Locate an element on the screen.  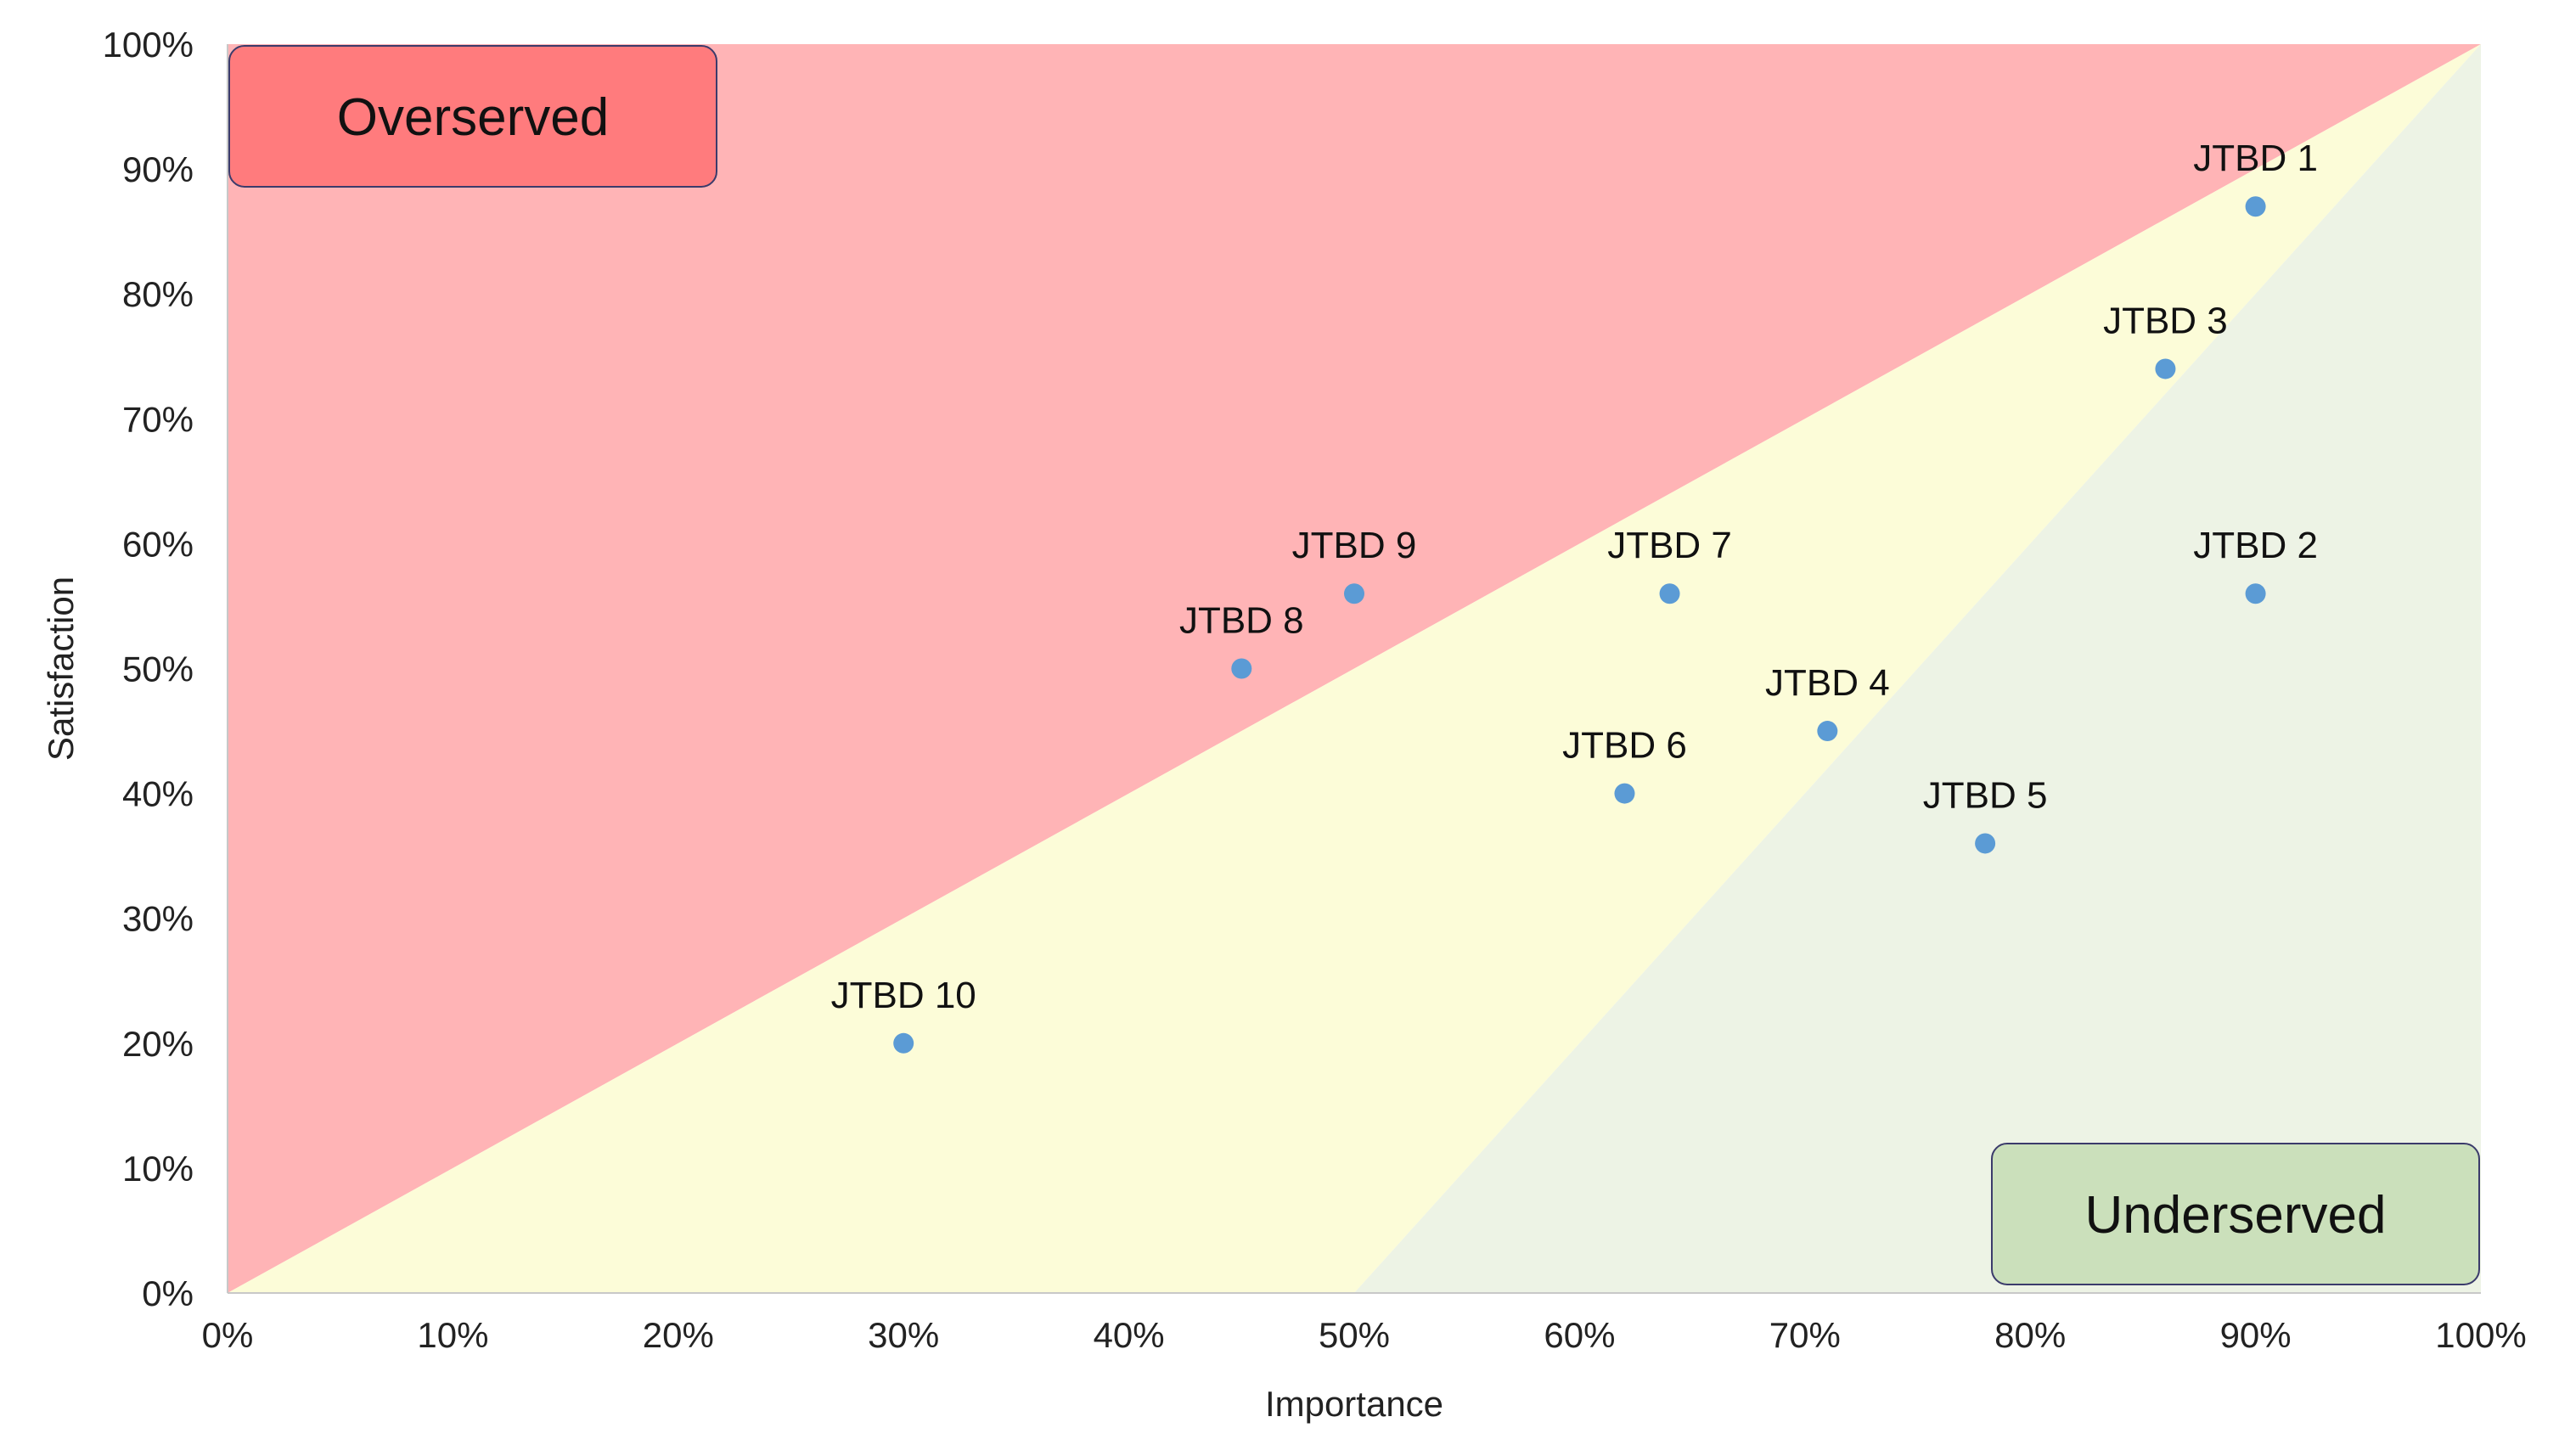
data-point-jtbd-2: JTBD 2 is located at coordinates (2255, 564).